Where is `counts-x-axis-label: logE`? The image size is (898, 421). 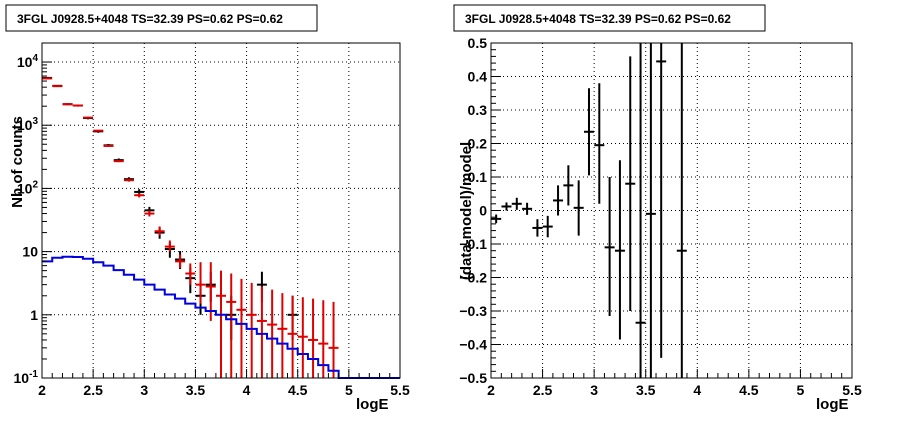 counts-x-axis-label: logE is located at coordinates (372, 404).